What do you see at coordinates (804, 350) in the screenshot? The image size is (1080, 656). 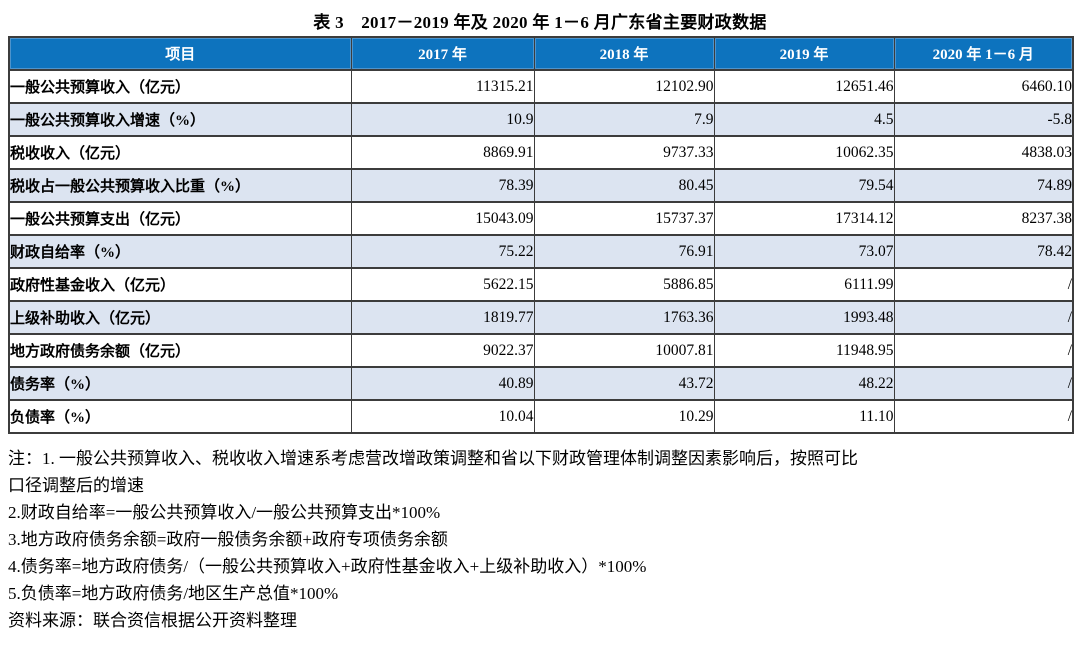 I see `value-cell: 11948.95` at bounding box center [804, 350].